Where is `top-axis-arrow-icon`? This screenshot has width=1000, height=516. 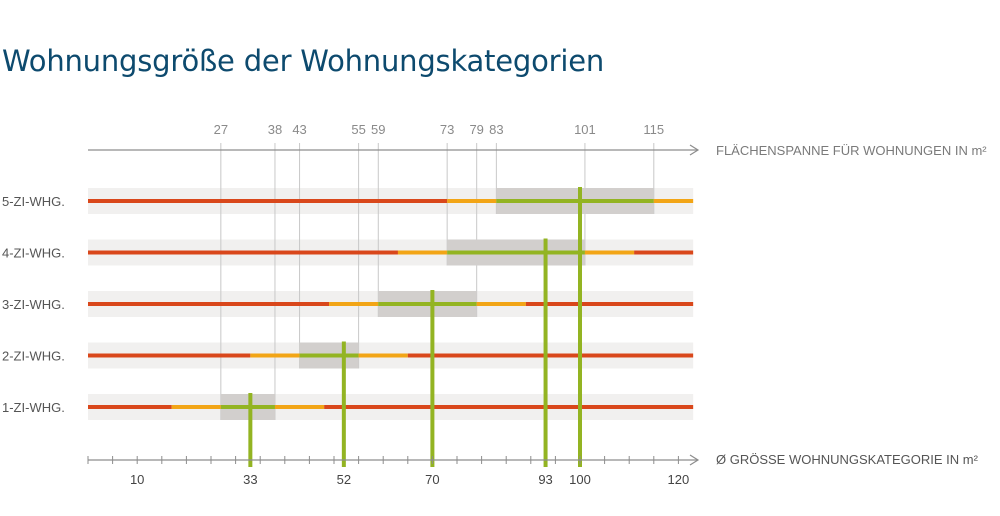
top-axis-arrow-icon is located at coordinates (694, 150).